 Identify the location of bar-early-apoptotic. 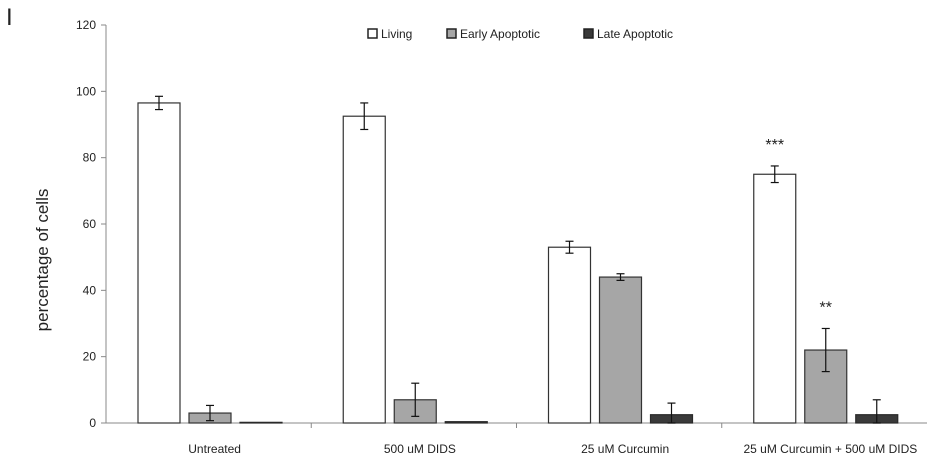
(620, 350).